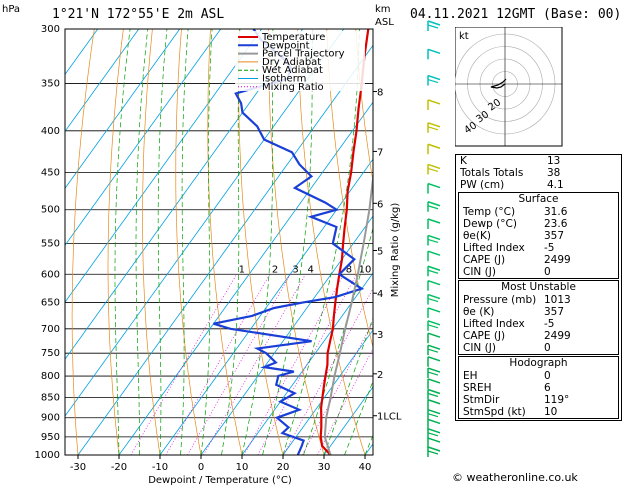  Describe the element at coordinates (383, 9) in the screenshot. I see `km-label: km` at that location.